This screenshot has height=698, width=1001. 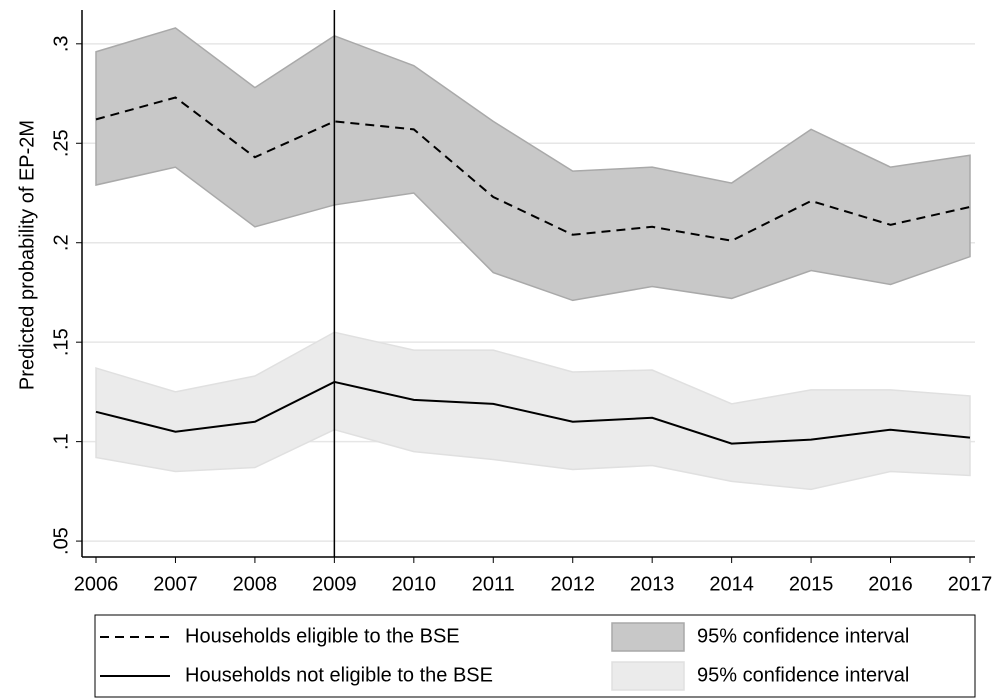 I want to click on x-tick-label: 2017, so click(x=970, y=584).